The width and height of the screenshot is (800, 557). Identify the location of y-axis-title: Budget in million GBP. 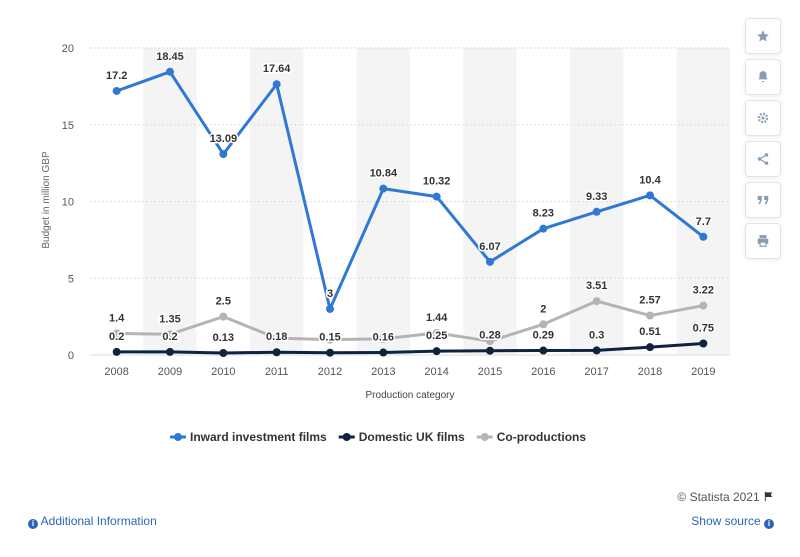
(46, 200).